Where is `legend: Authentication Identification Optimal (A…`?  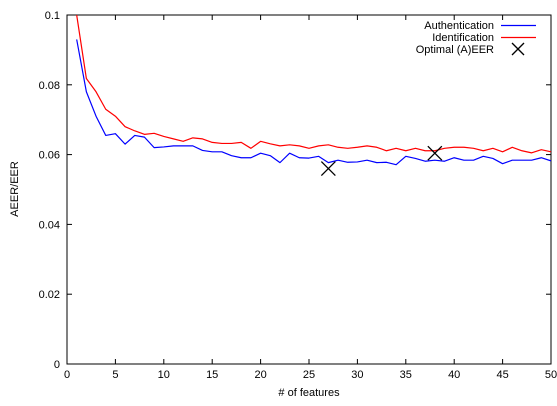 legend: Authentication Identification Optimal (A… is located at coordinates (476, 38).